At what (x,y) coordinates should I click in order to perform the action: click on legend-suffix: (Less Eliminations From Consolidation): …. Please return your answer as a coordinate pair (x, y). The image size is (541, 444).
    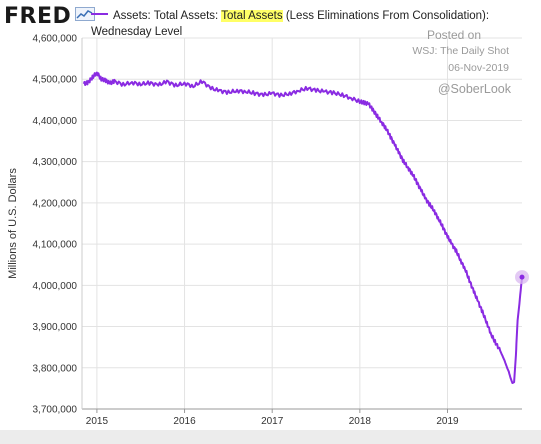
    Looking at the image, I should click on (290, 24).